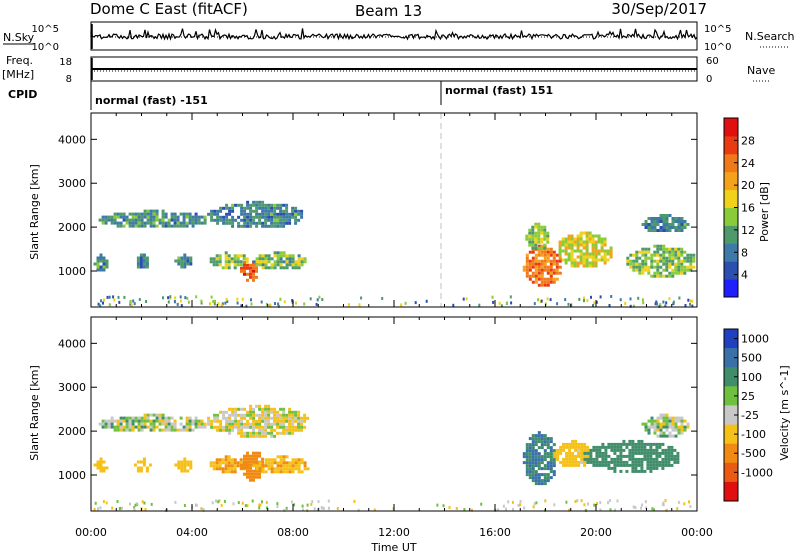 This screenshot has width=800, height=554. What do you see at coordinates (784, 412) in the screenshot?
I see `velocity-colorbar-label: Velocity [m s^-1]` at bounding box center [784, 412].